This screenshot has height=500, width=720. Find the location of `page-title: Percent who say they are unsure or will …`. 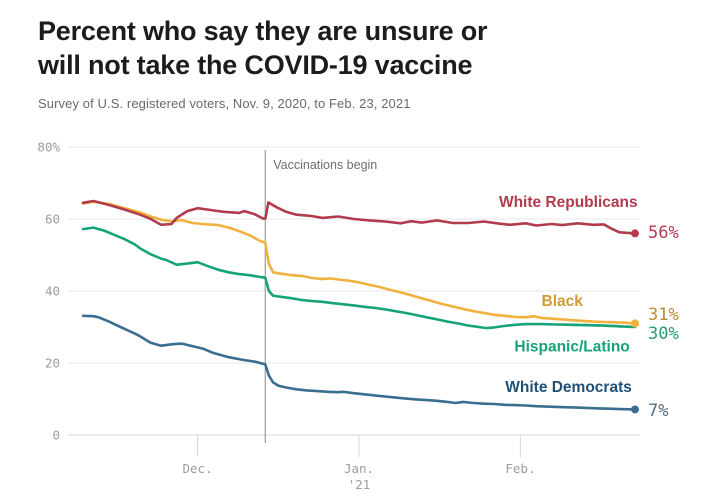

page-title: Percent who say they are unsure or will … is located at coordinates (263, 48).